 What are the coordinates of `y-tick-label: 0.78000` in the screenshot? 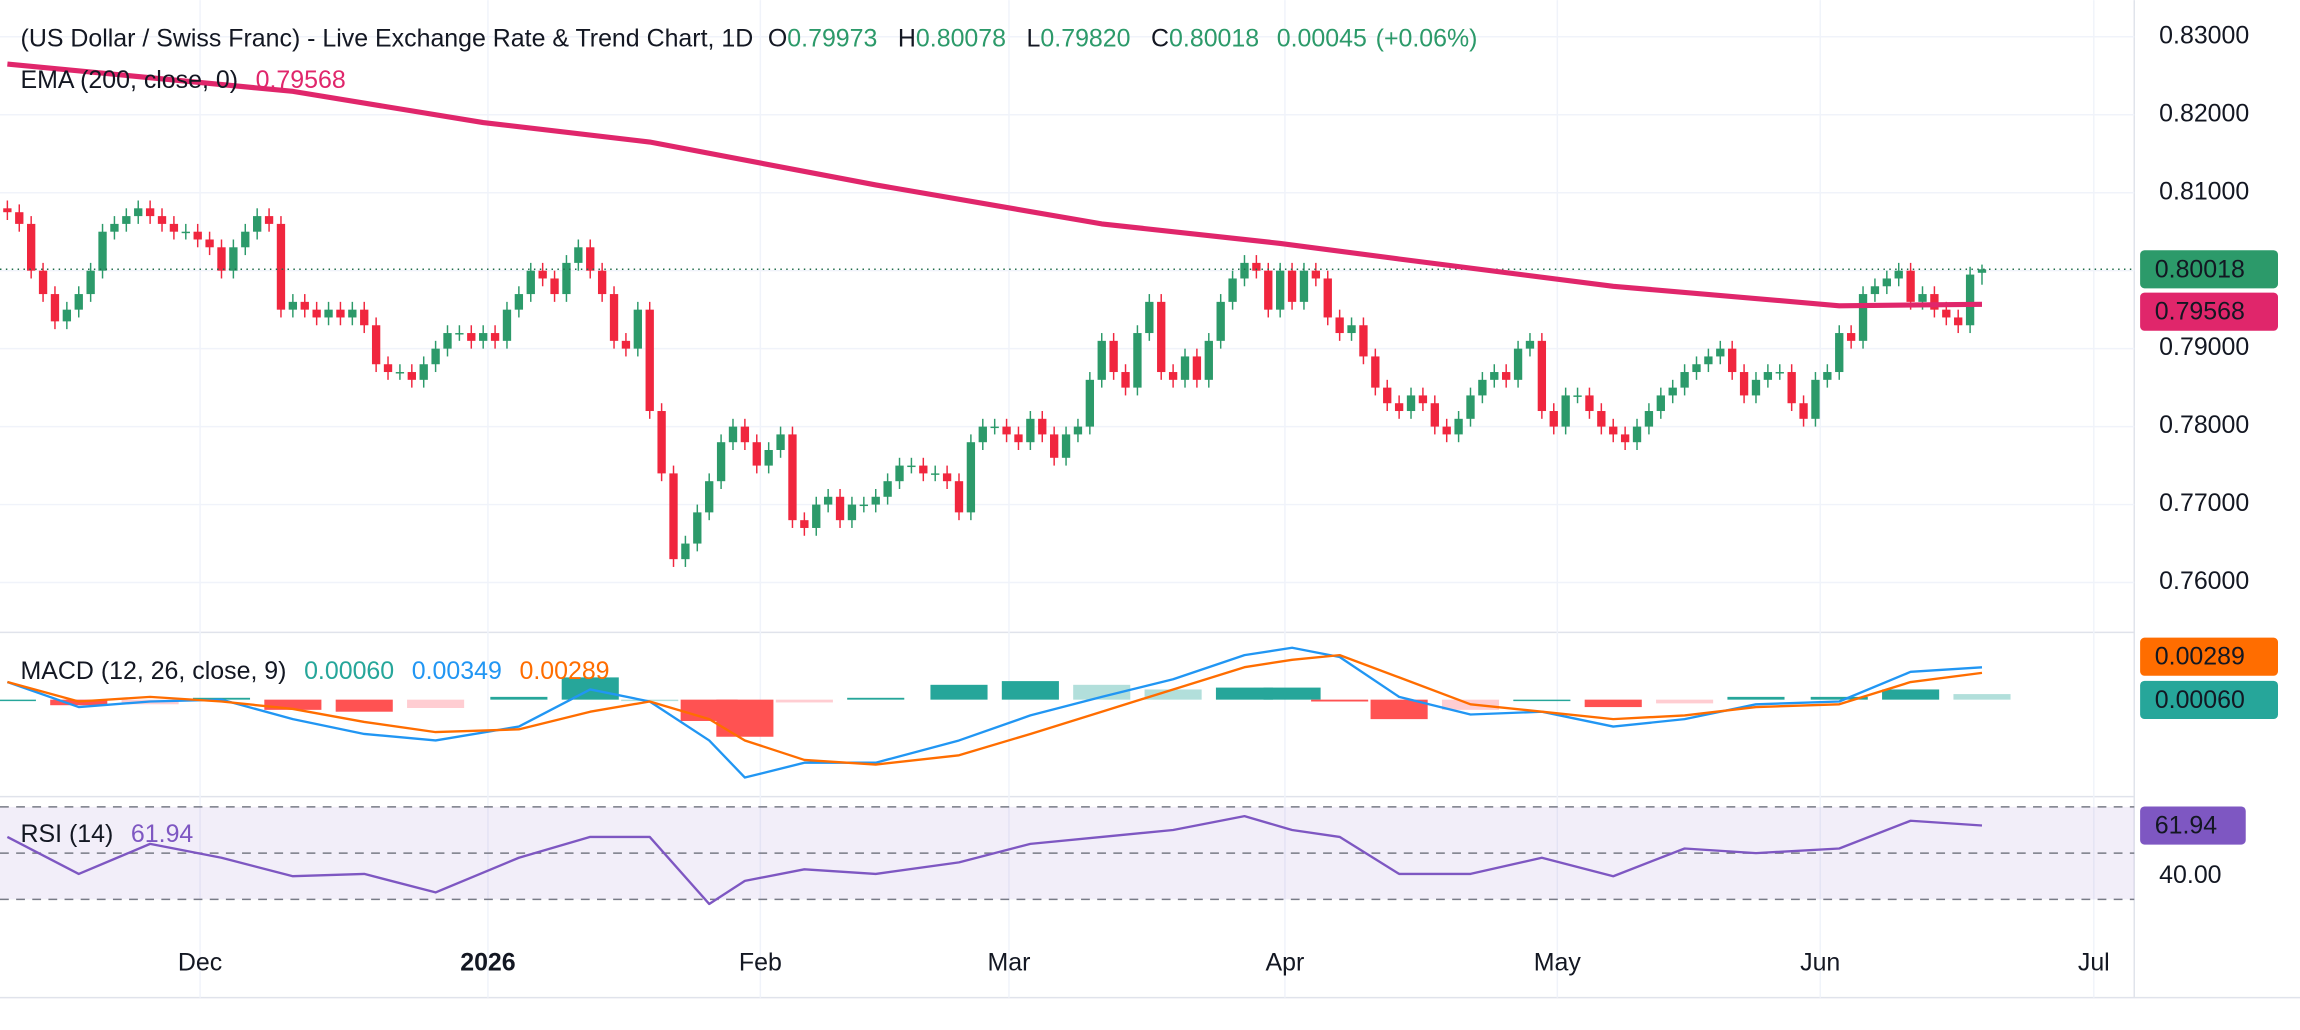 It's located at (2204, 425).